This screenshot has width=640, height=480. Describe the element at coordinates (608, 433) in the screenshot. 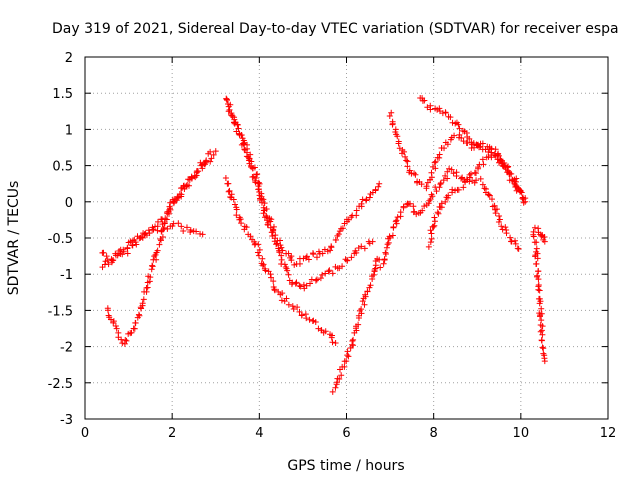

I see `x-tick-label: 12` at that location.